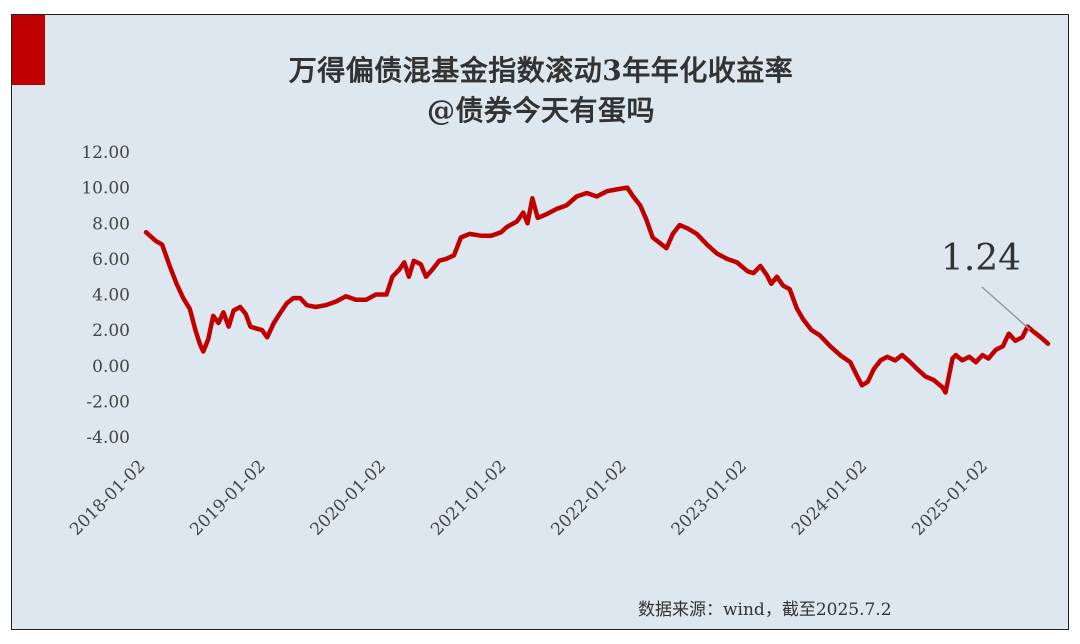 Image resolution: width=1080 pixels, height=644 pixels. What do you see at coordinates (588, 497) in the screenshot?
I see `x-tick-label: 2022-01-02` at bounding box center [588, 497].